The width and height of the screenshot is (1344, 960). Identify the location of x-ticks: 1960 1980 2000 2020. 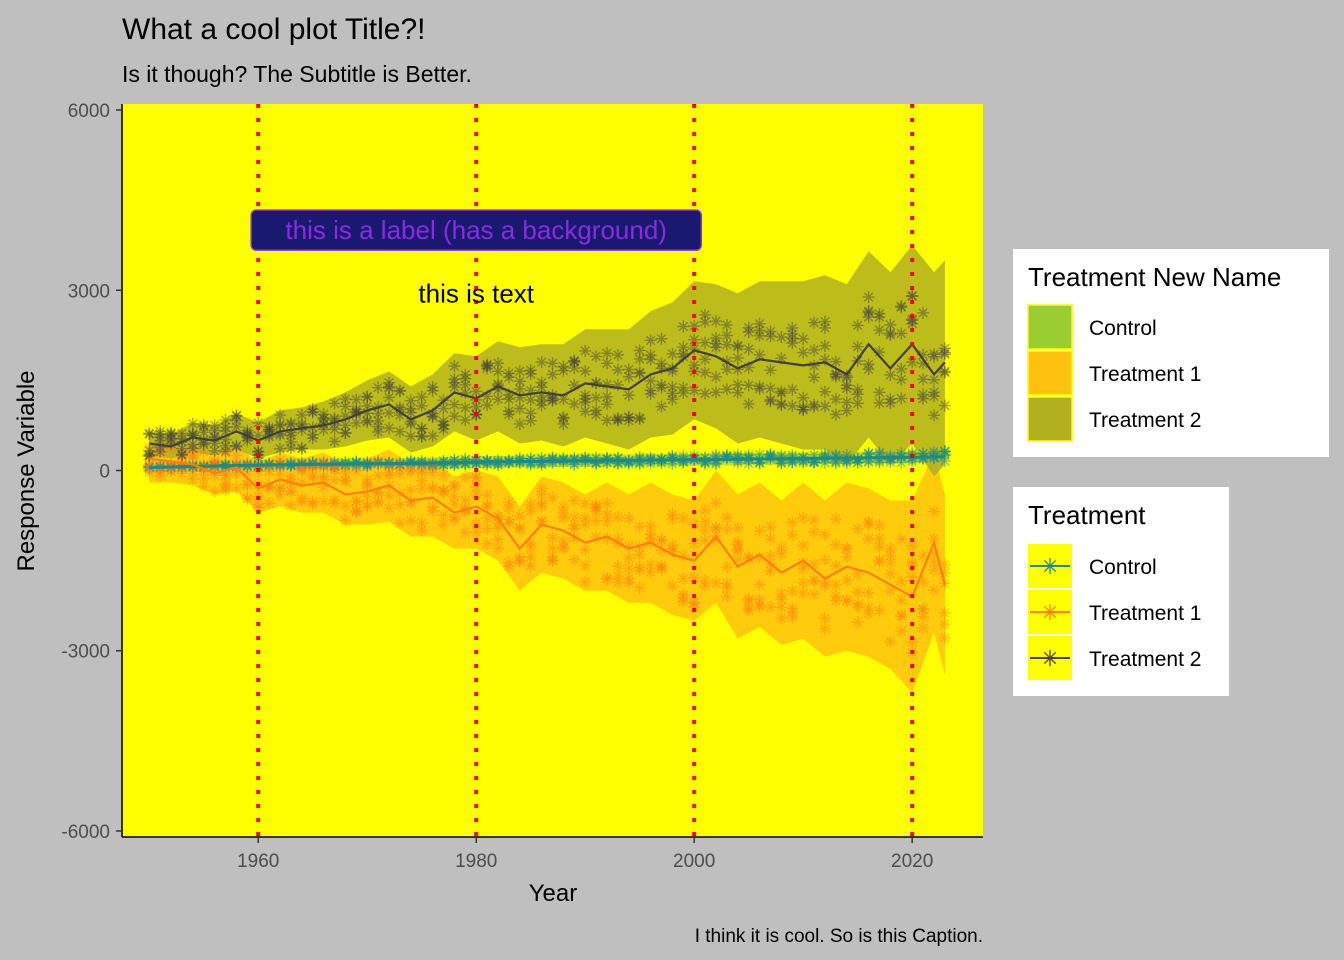
(585, 854).